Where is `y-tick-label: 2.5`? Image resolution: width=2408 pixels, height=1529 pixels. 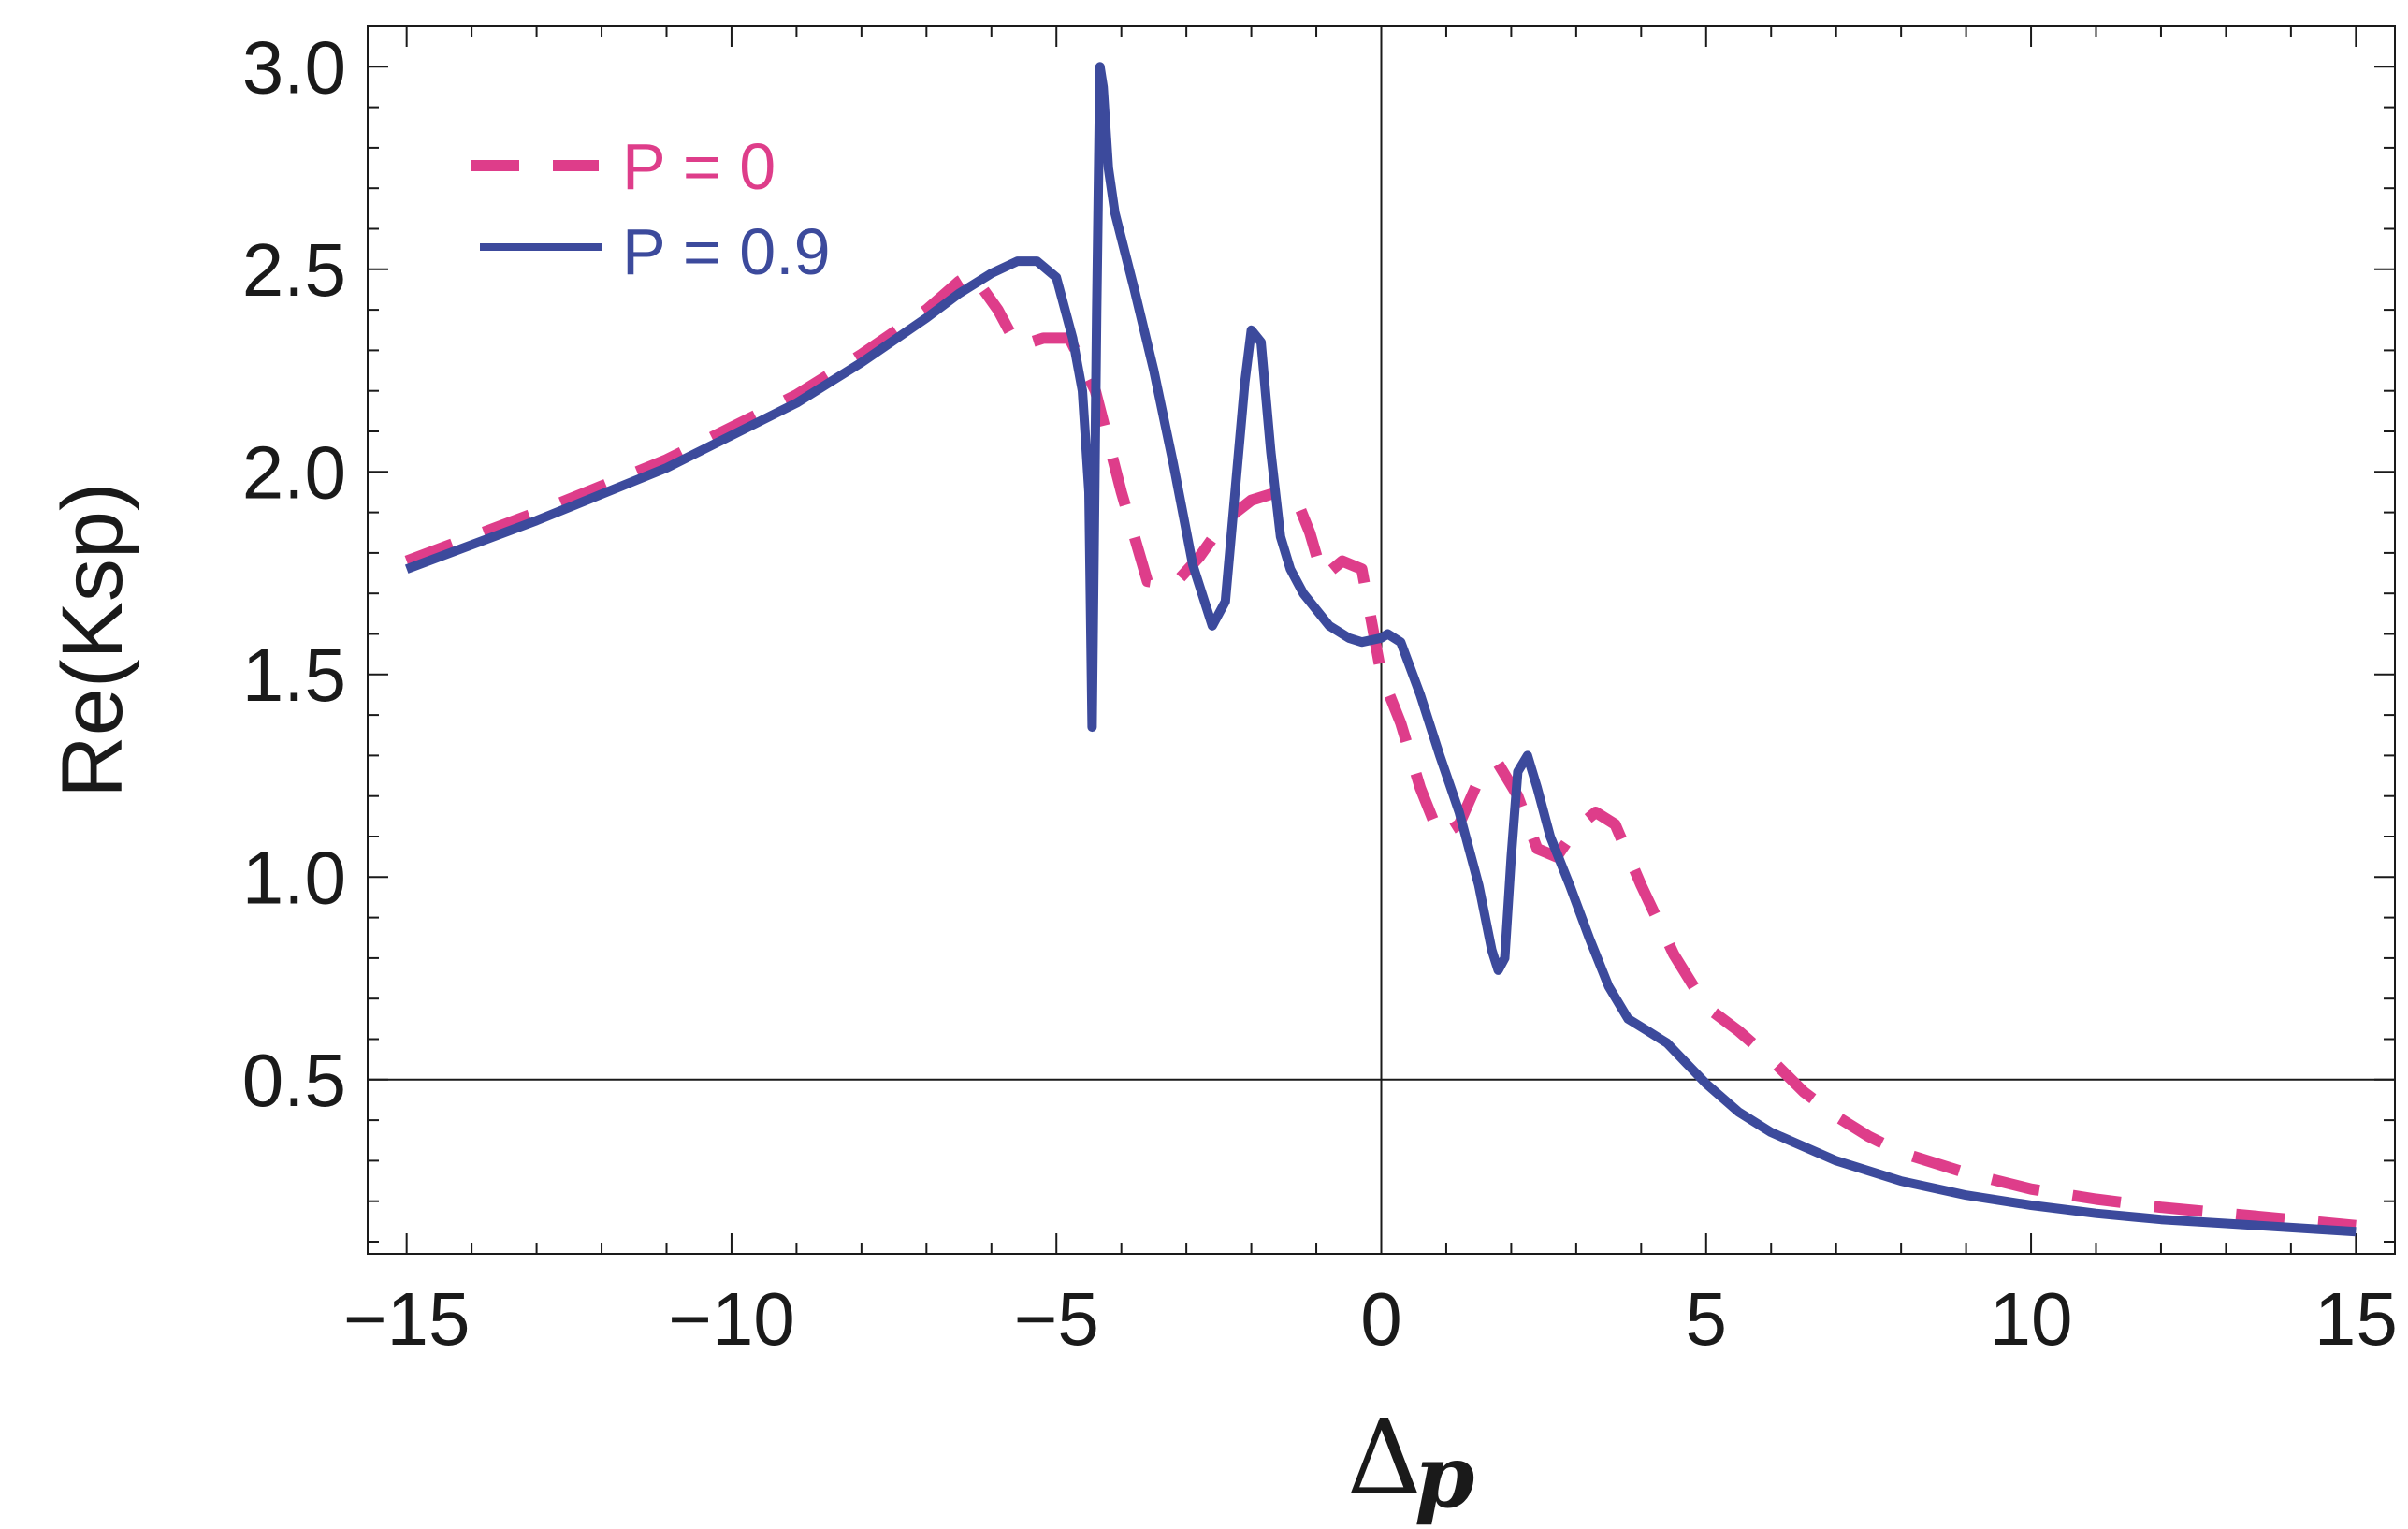 y-tick-label: 2.5 is located at coordinates (294, 270).